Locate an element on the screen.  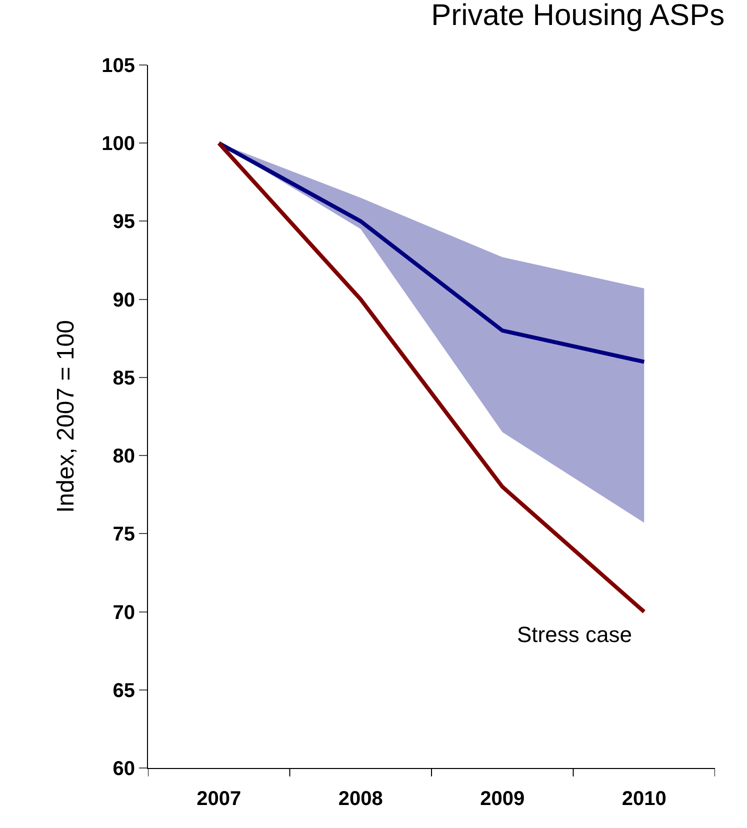
y-tick-label: 90 is located at coordinates (123, 300).